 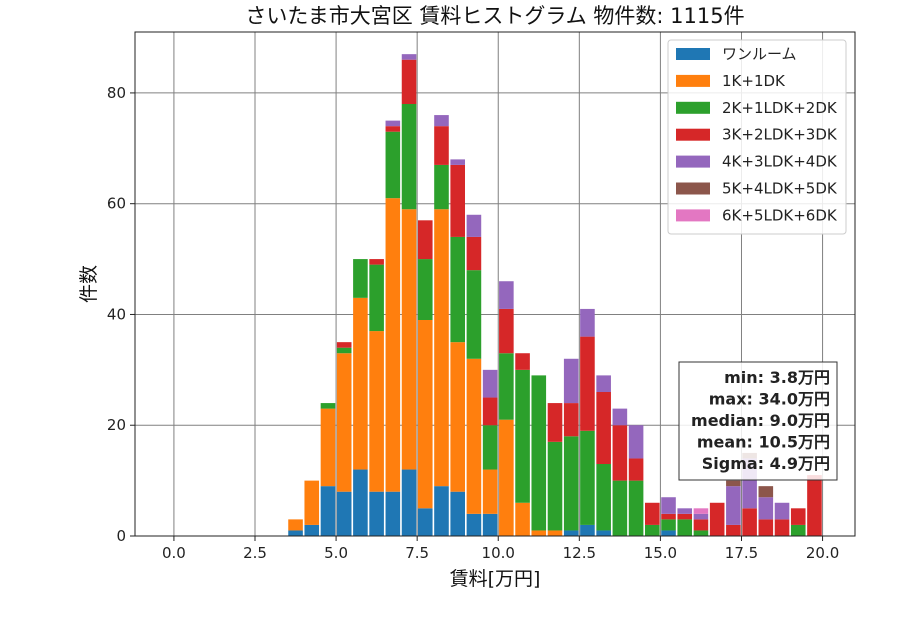 What do you see at coordinates (121, 536) in the screenshot?
I see `y-tick-label: 0` at bounding box center [121, 536].